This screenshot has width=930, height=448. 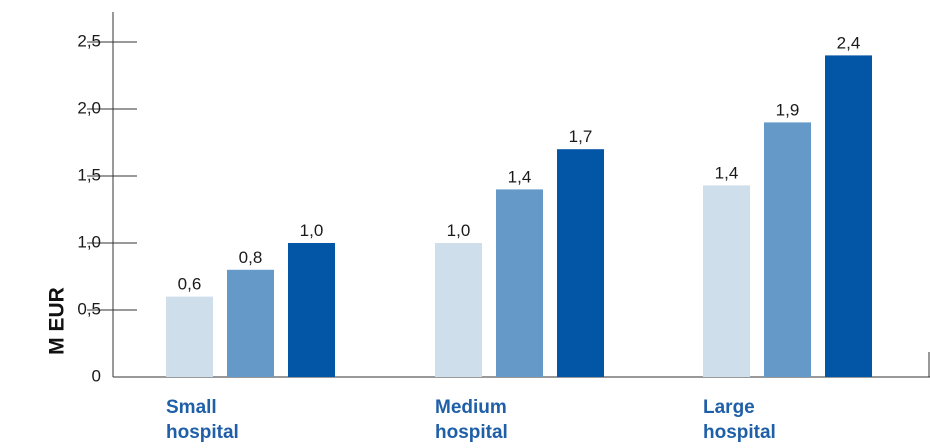 I want to click on y-tick-label: 2,5, so click(x=89, y=40).